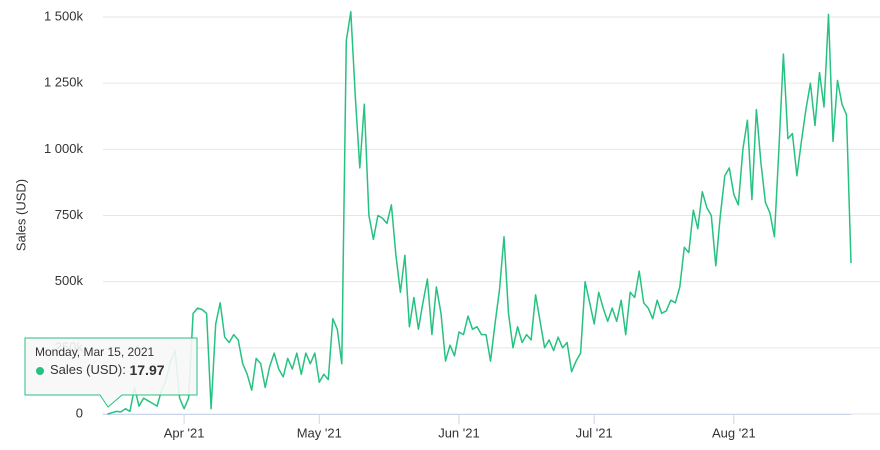  What do you see at coordinates (79, 412) in the screenshot?
I see `y-tick-label: 0` at bounding box center [79, 412].